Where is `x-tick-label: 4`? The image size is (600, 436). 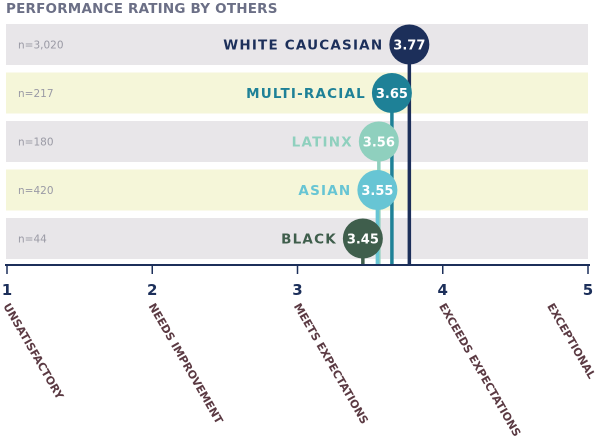
x-tick-label: 4 is located at coordinates (443, 290).